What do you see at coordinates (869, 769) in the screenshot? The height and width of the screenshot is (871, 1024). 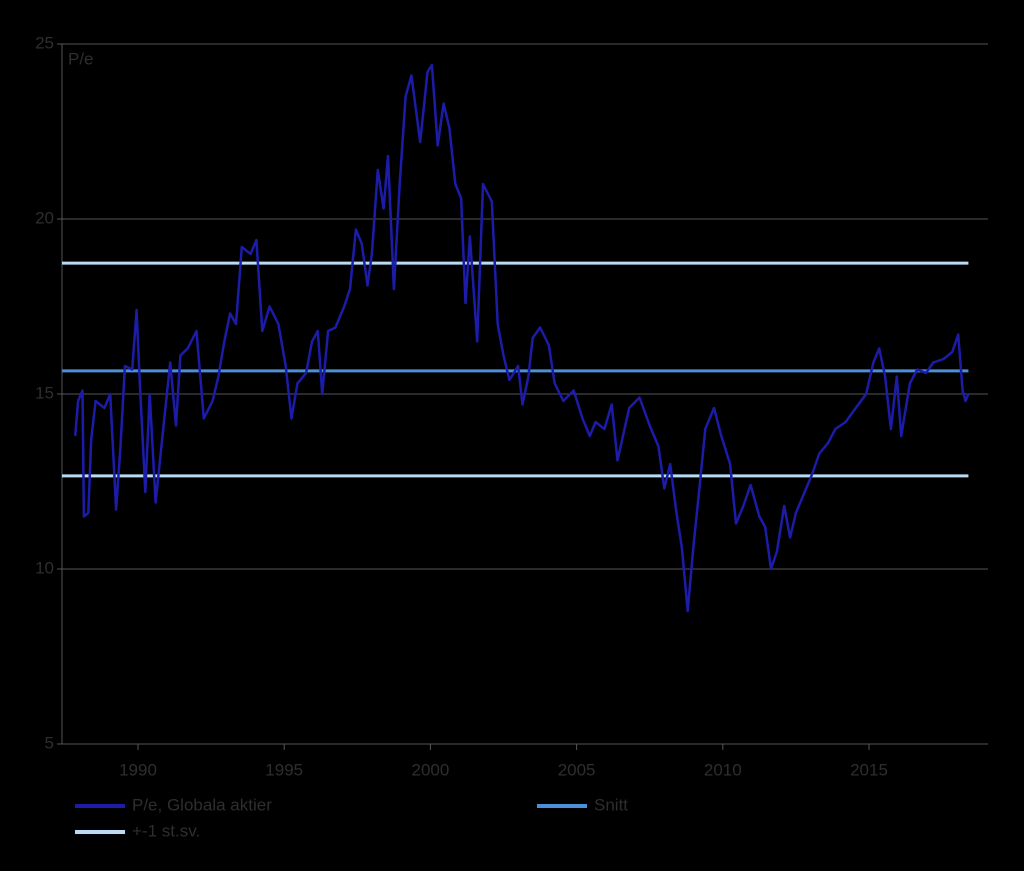 I see `x-tick-label: 2015` at bounding box center [869, 769].